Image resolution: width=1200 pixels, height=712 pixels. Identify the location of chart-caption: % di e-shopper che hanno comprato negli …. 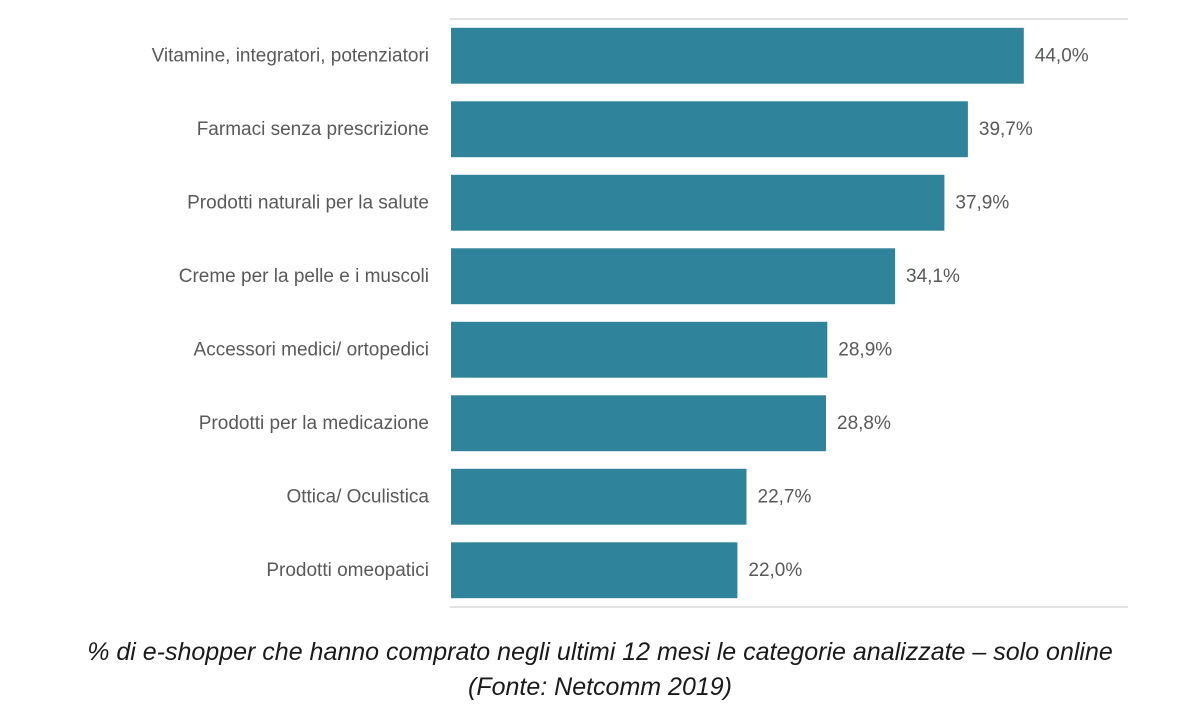
(600, 652).